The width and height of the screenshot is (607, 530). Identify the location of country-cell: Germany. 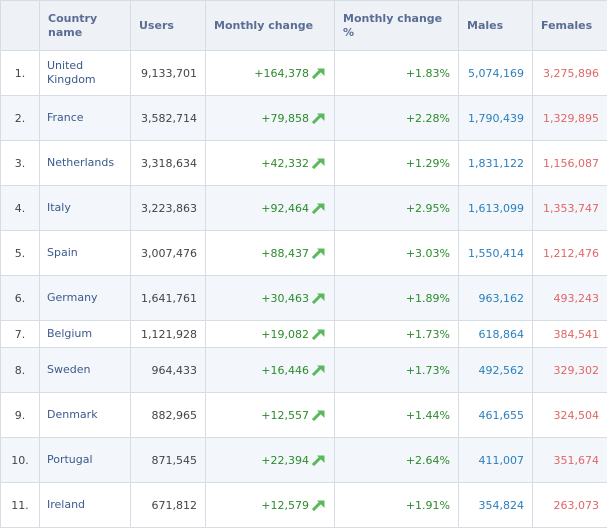
(85, 298).